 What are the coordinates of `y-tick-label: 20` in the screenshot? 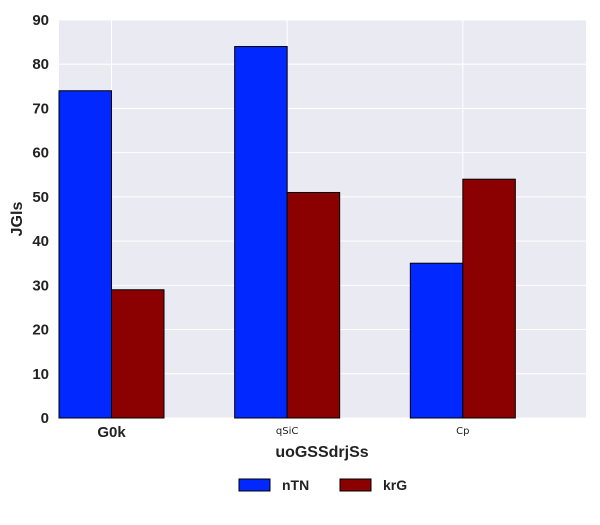 It's located at (40, 330).